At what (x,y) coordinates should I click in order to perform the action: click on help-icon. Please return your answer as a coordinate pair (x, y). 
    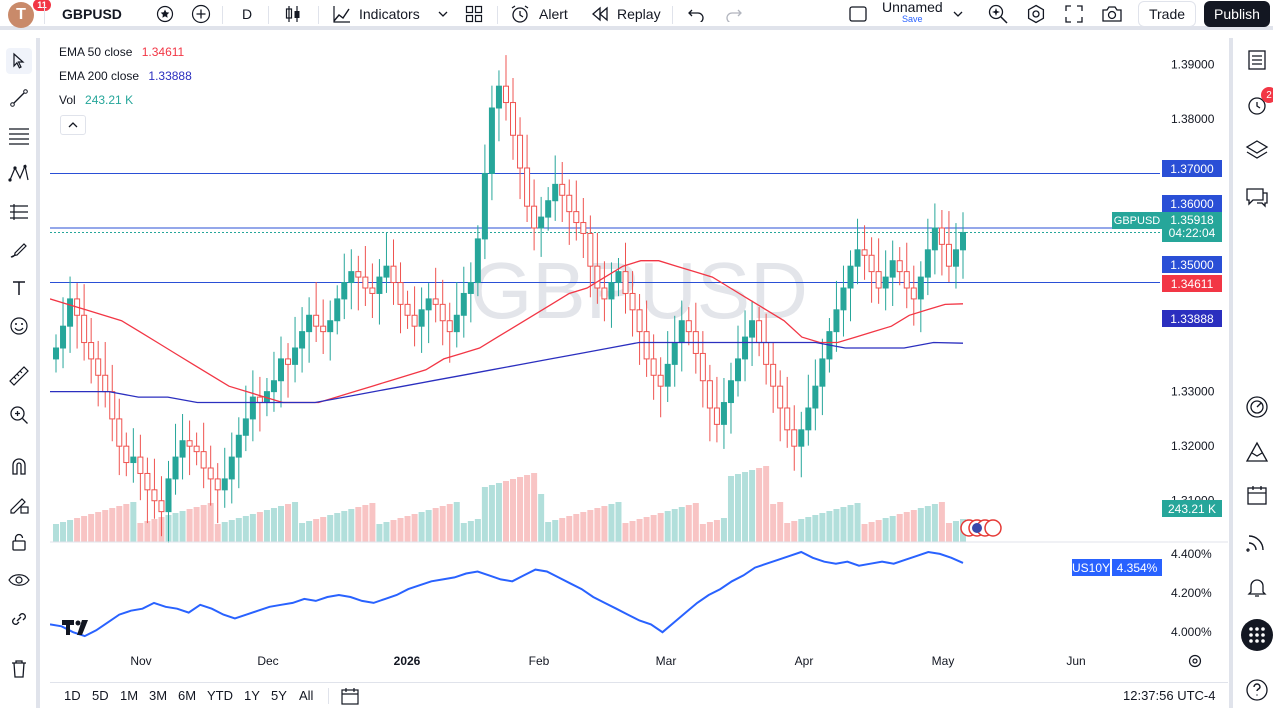
    Looking at the image, I should click on (1257, 690).